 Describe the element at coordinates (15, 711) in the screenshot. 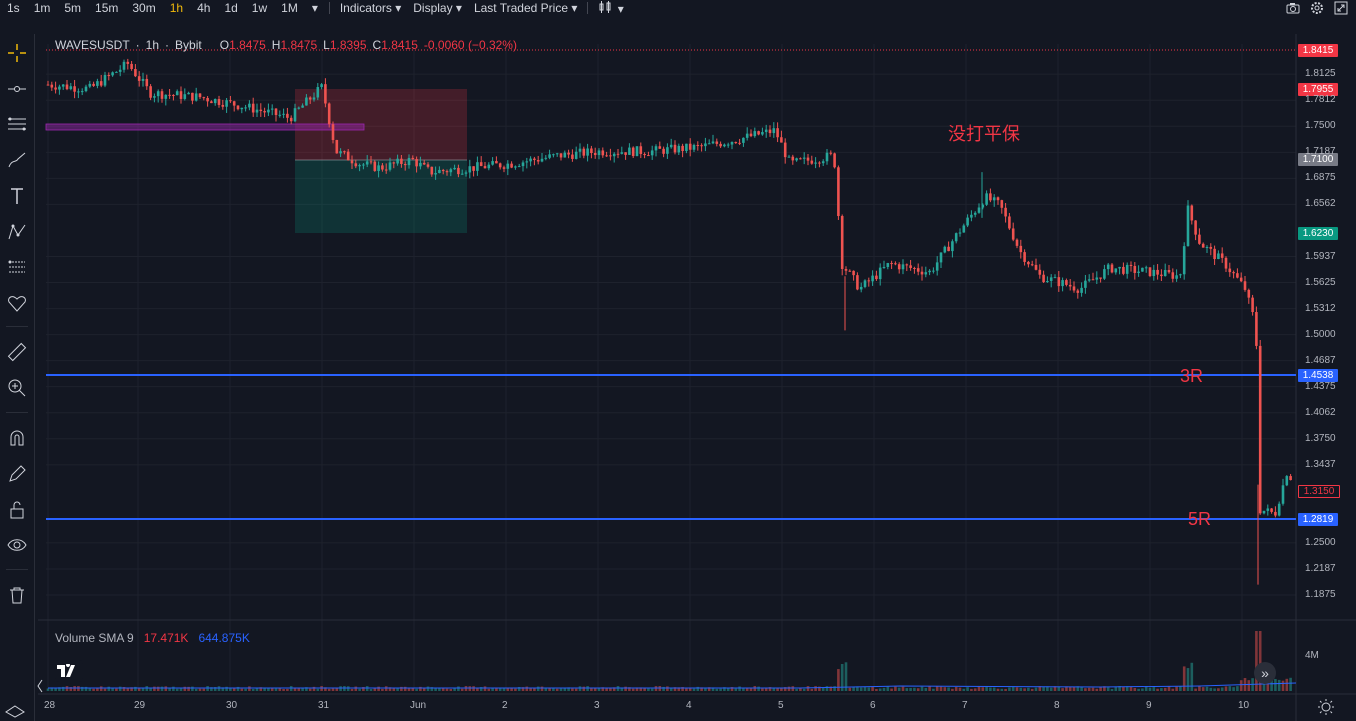

I see `layers-icon` at that location.